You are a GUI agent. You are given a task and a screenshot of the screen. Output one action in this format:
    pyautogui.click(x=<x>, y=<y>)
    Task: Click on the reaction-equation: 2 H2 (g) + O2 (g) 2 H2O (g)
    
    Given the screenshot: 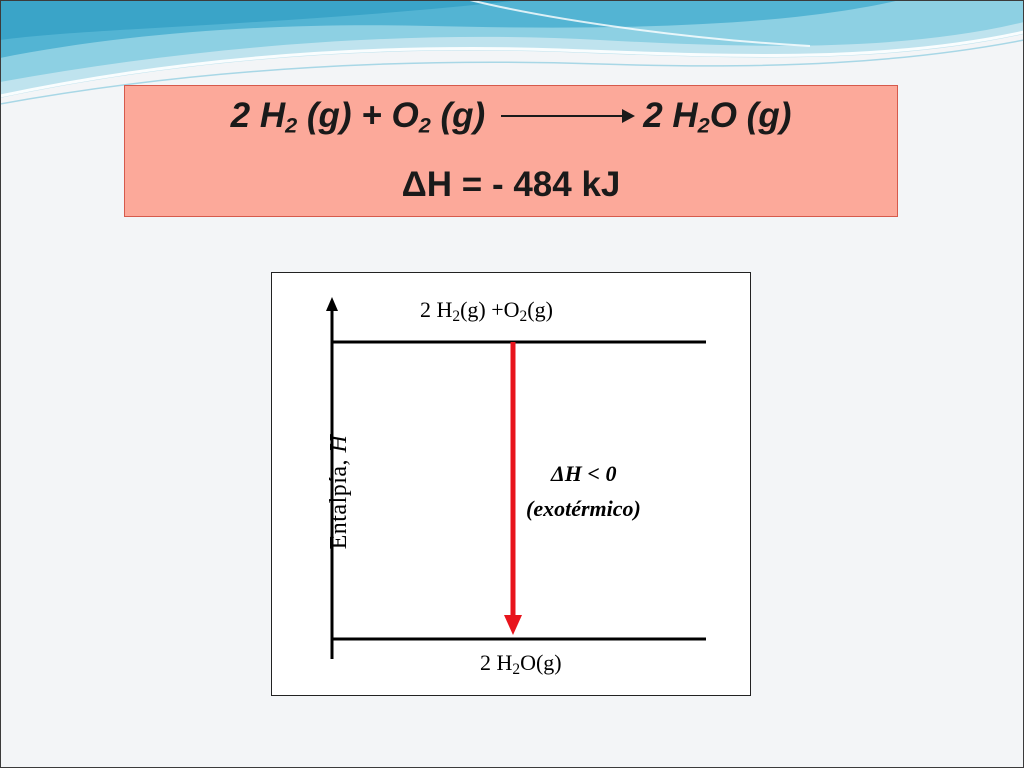 What is the action you would take?
    pyautogui.click(x=511, y=117)
    